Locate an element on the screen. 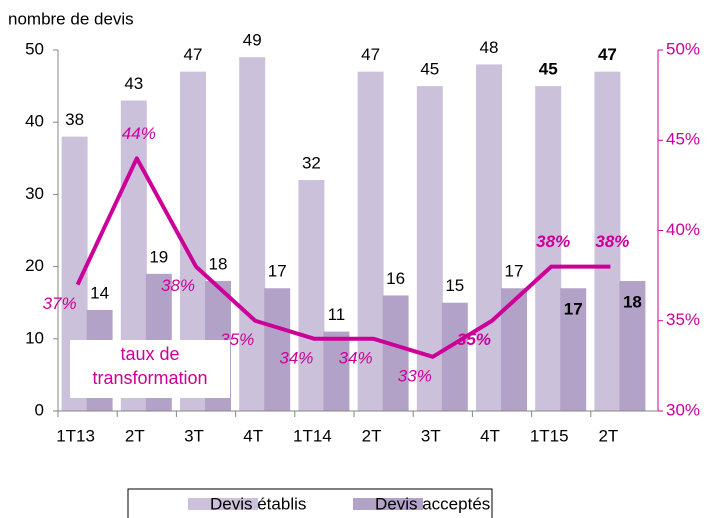 This screenshot has width=725, height=518. x-tick-label: 1T14 is located at coordinates (312, 435).